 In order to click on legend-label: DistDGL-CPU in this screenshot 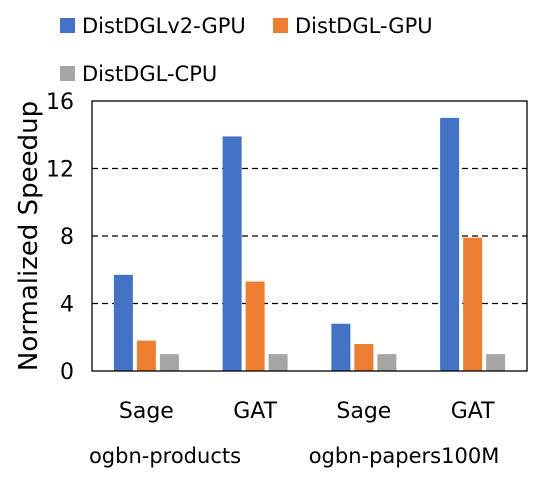, I will do `click(149, 74)`.